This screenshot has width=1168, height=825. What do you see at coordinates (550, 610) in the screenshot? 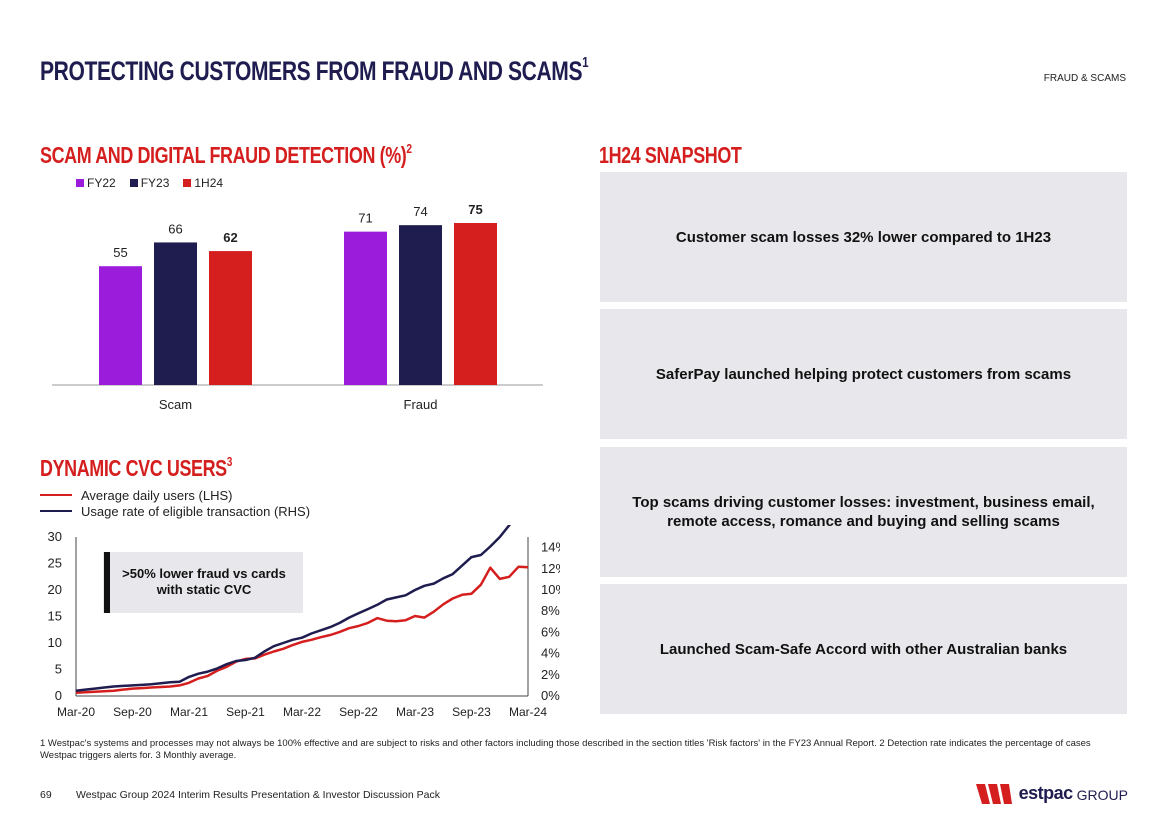
I see `y-right-tick-label: 8%` at bounding box center [550, 610].